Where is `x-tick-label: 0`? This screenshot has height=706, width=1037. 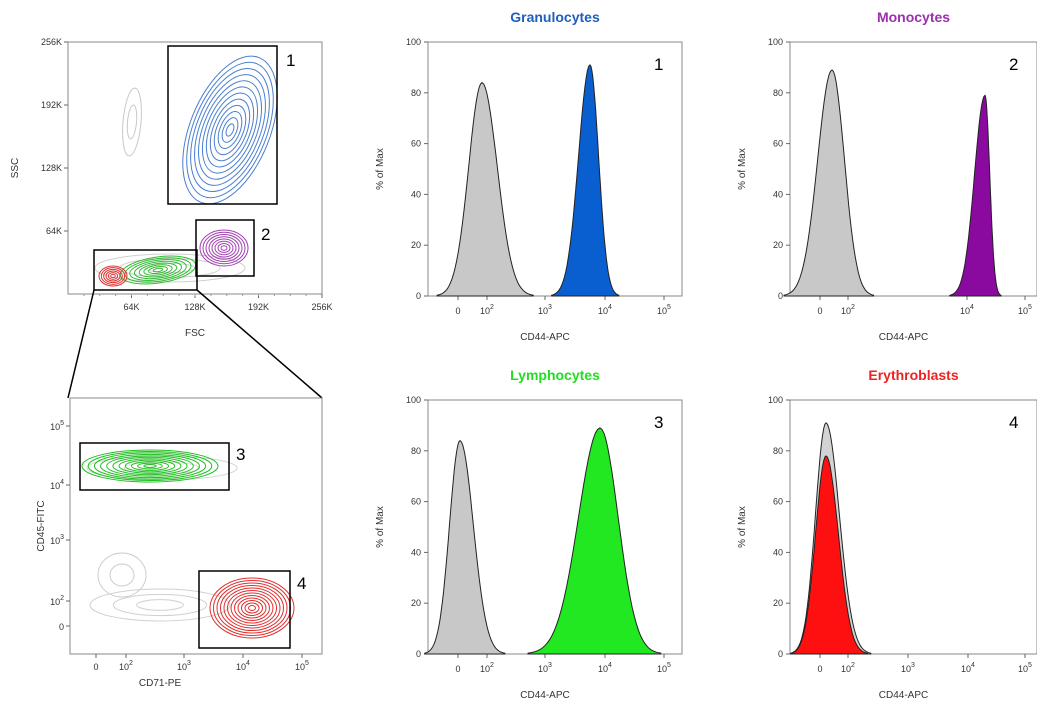
x-tick-label: 0 is located at coordinates (819, 669).